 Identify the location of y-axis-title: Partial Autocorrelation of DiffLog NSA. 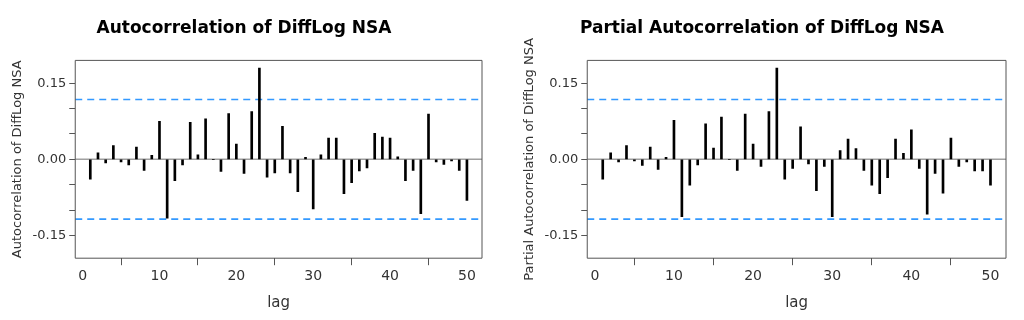
(529, 159).